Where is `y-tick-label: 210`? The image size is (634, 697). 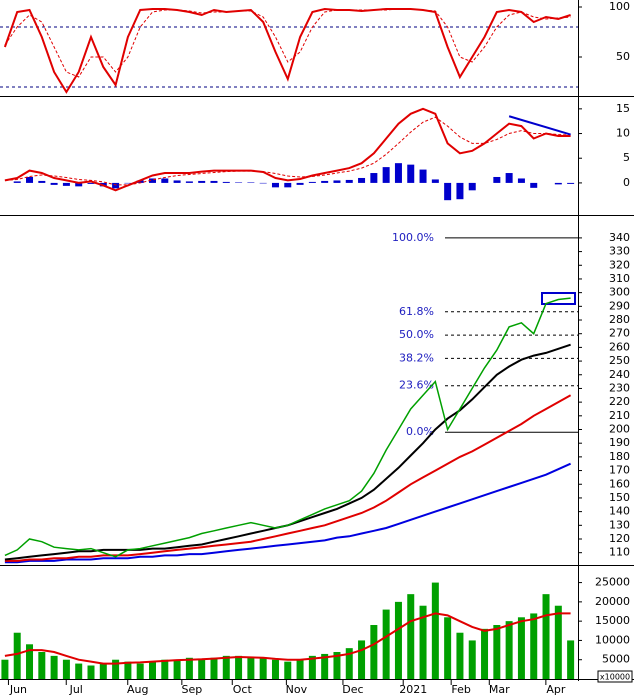 y-tick-label: 210 is located at coordinates (619, 415).